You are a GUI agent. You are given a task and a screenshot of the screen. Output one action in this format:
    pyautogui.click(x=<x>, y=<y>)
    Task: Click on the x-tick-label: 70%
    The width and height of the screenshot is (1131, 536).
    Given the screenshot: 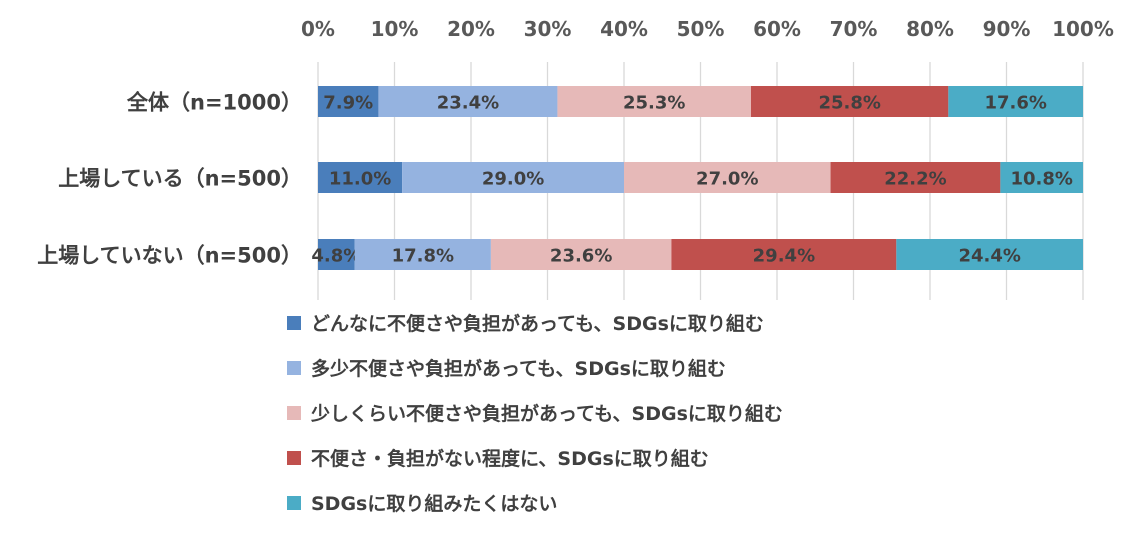 What is the action you would take?
    pyautogui.click(x=854, y=29)
    